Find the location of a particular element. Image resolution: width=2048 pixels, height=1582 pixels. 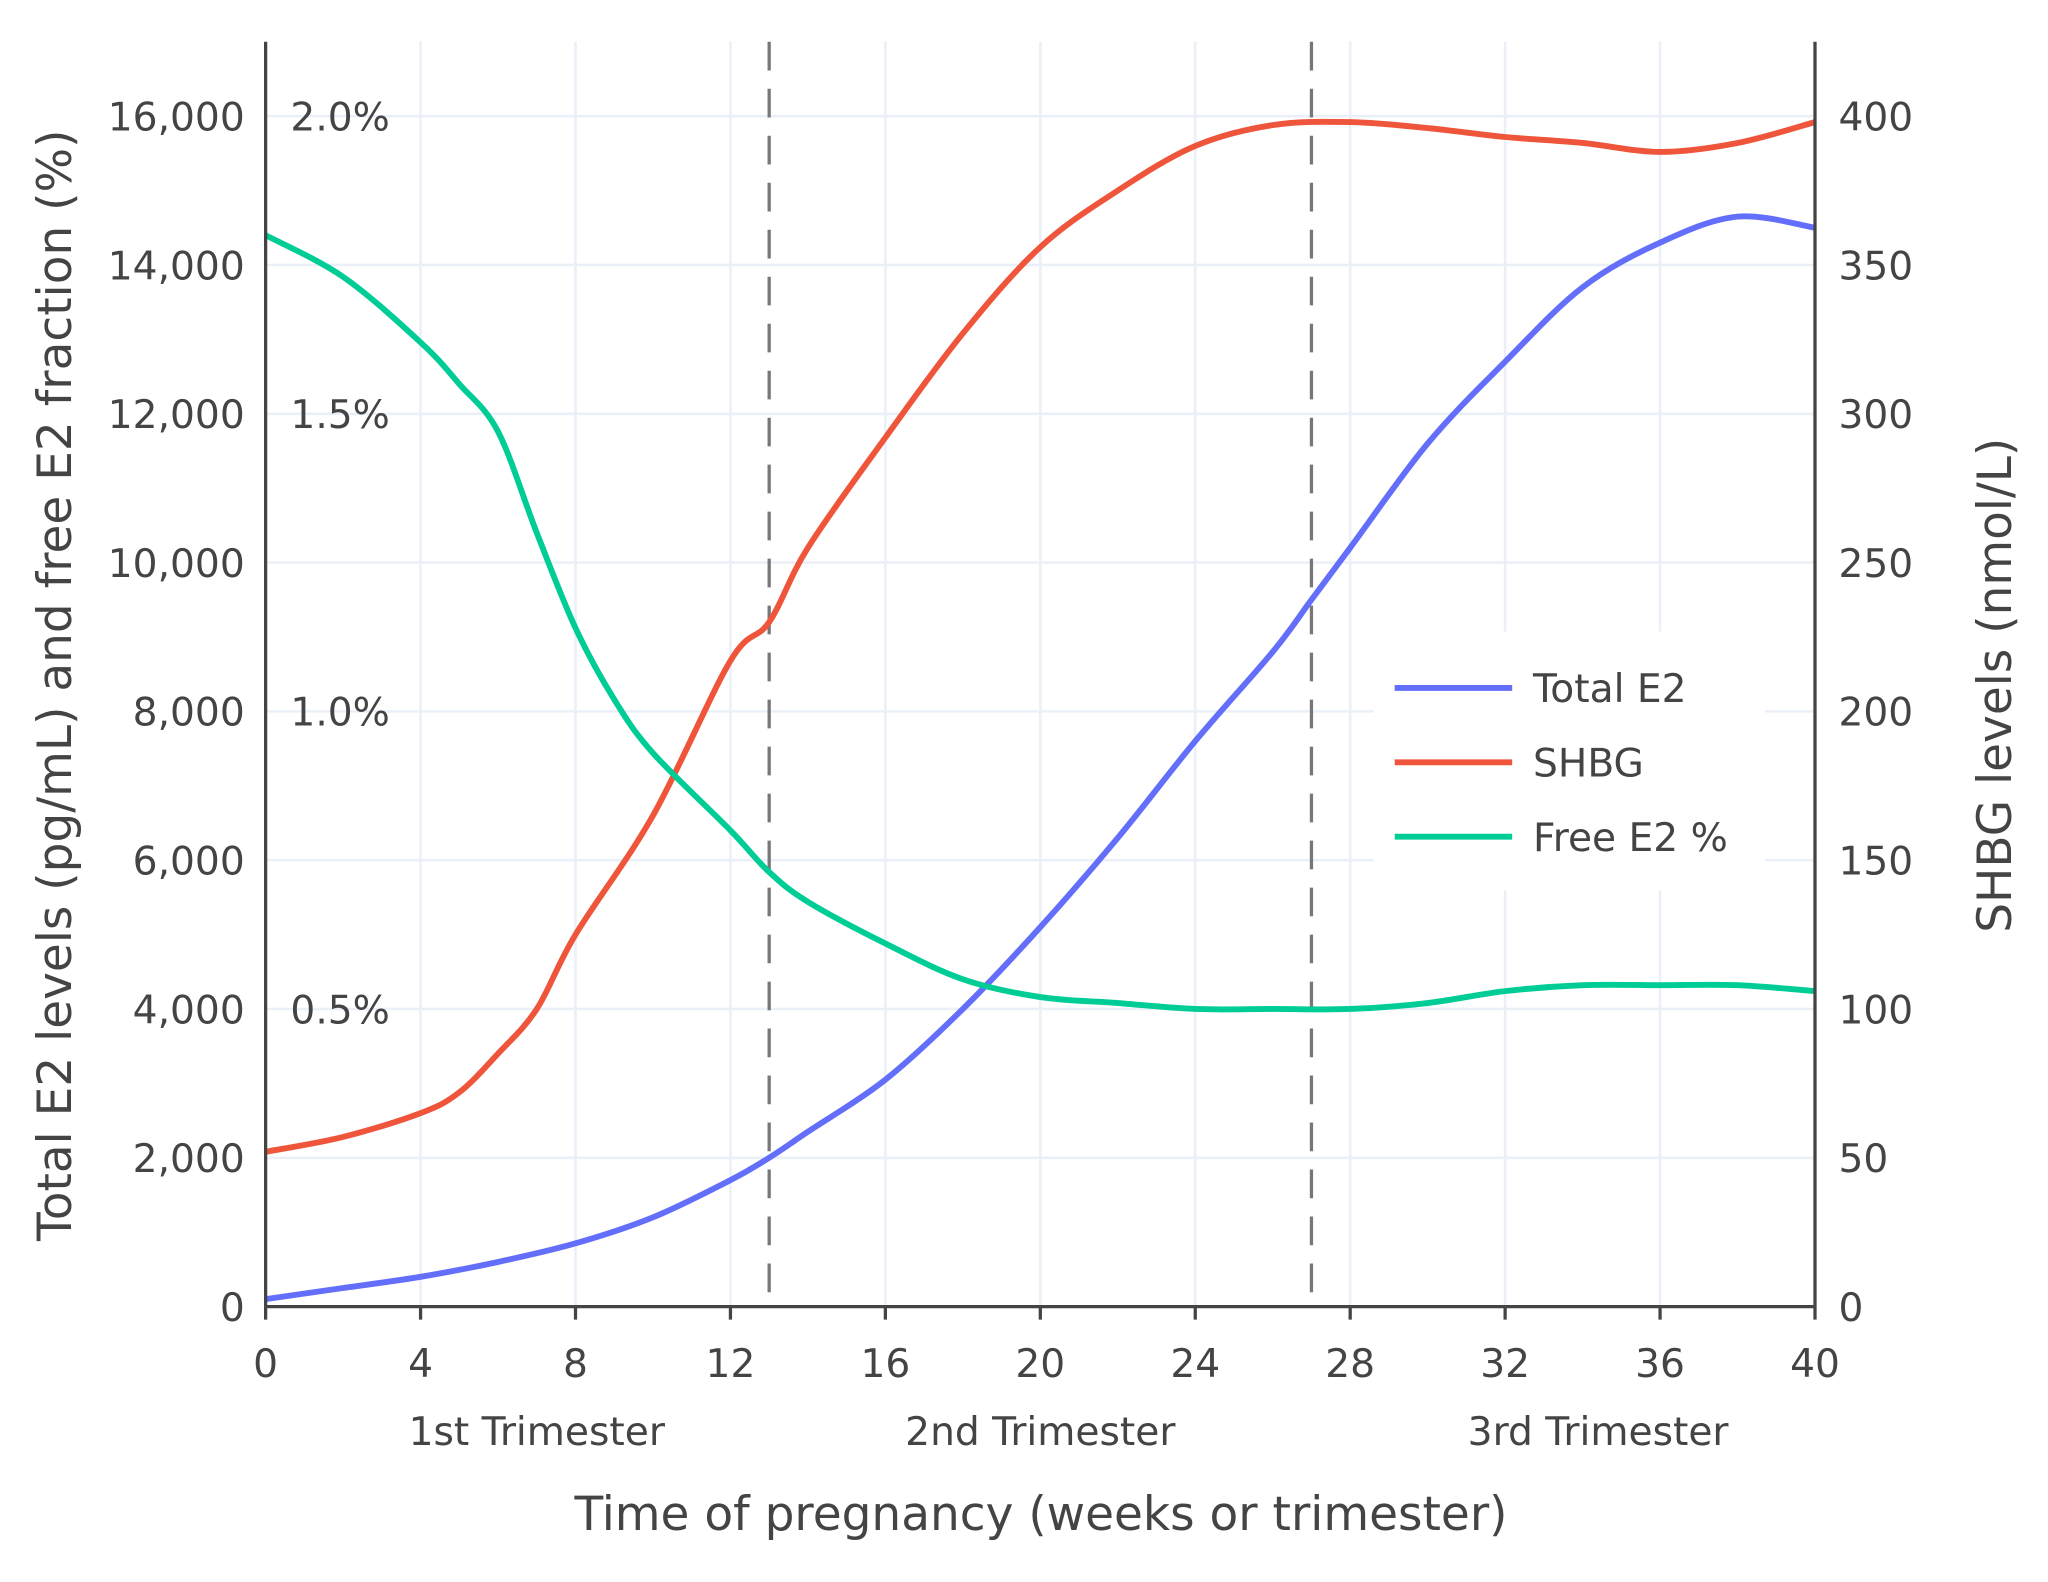

y-left-tick-label: 8,000 is located at coordinates (189, 713).